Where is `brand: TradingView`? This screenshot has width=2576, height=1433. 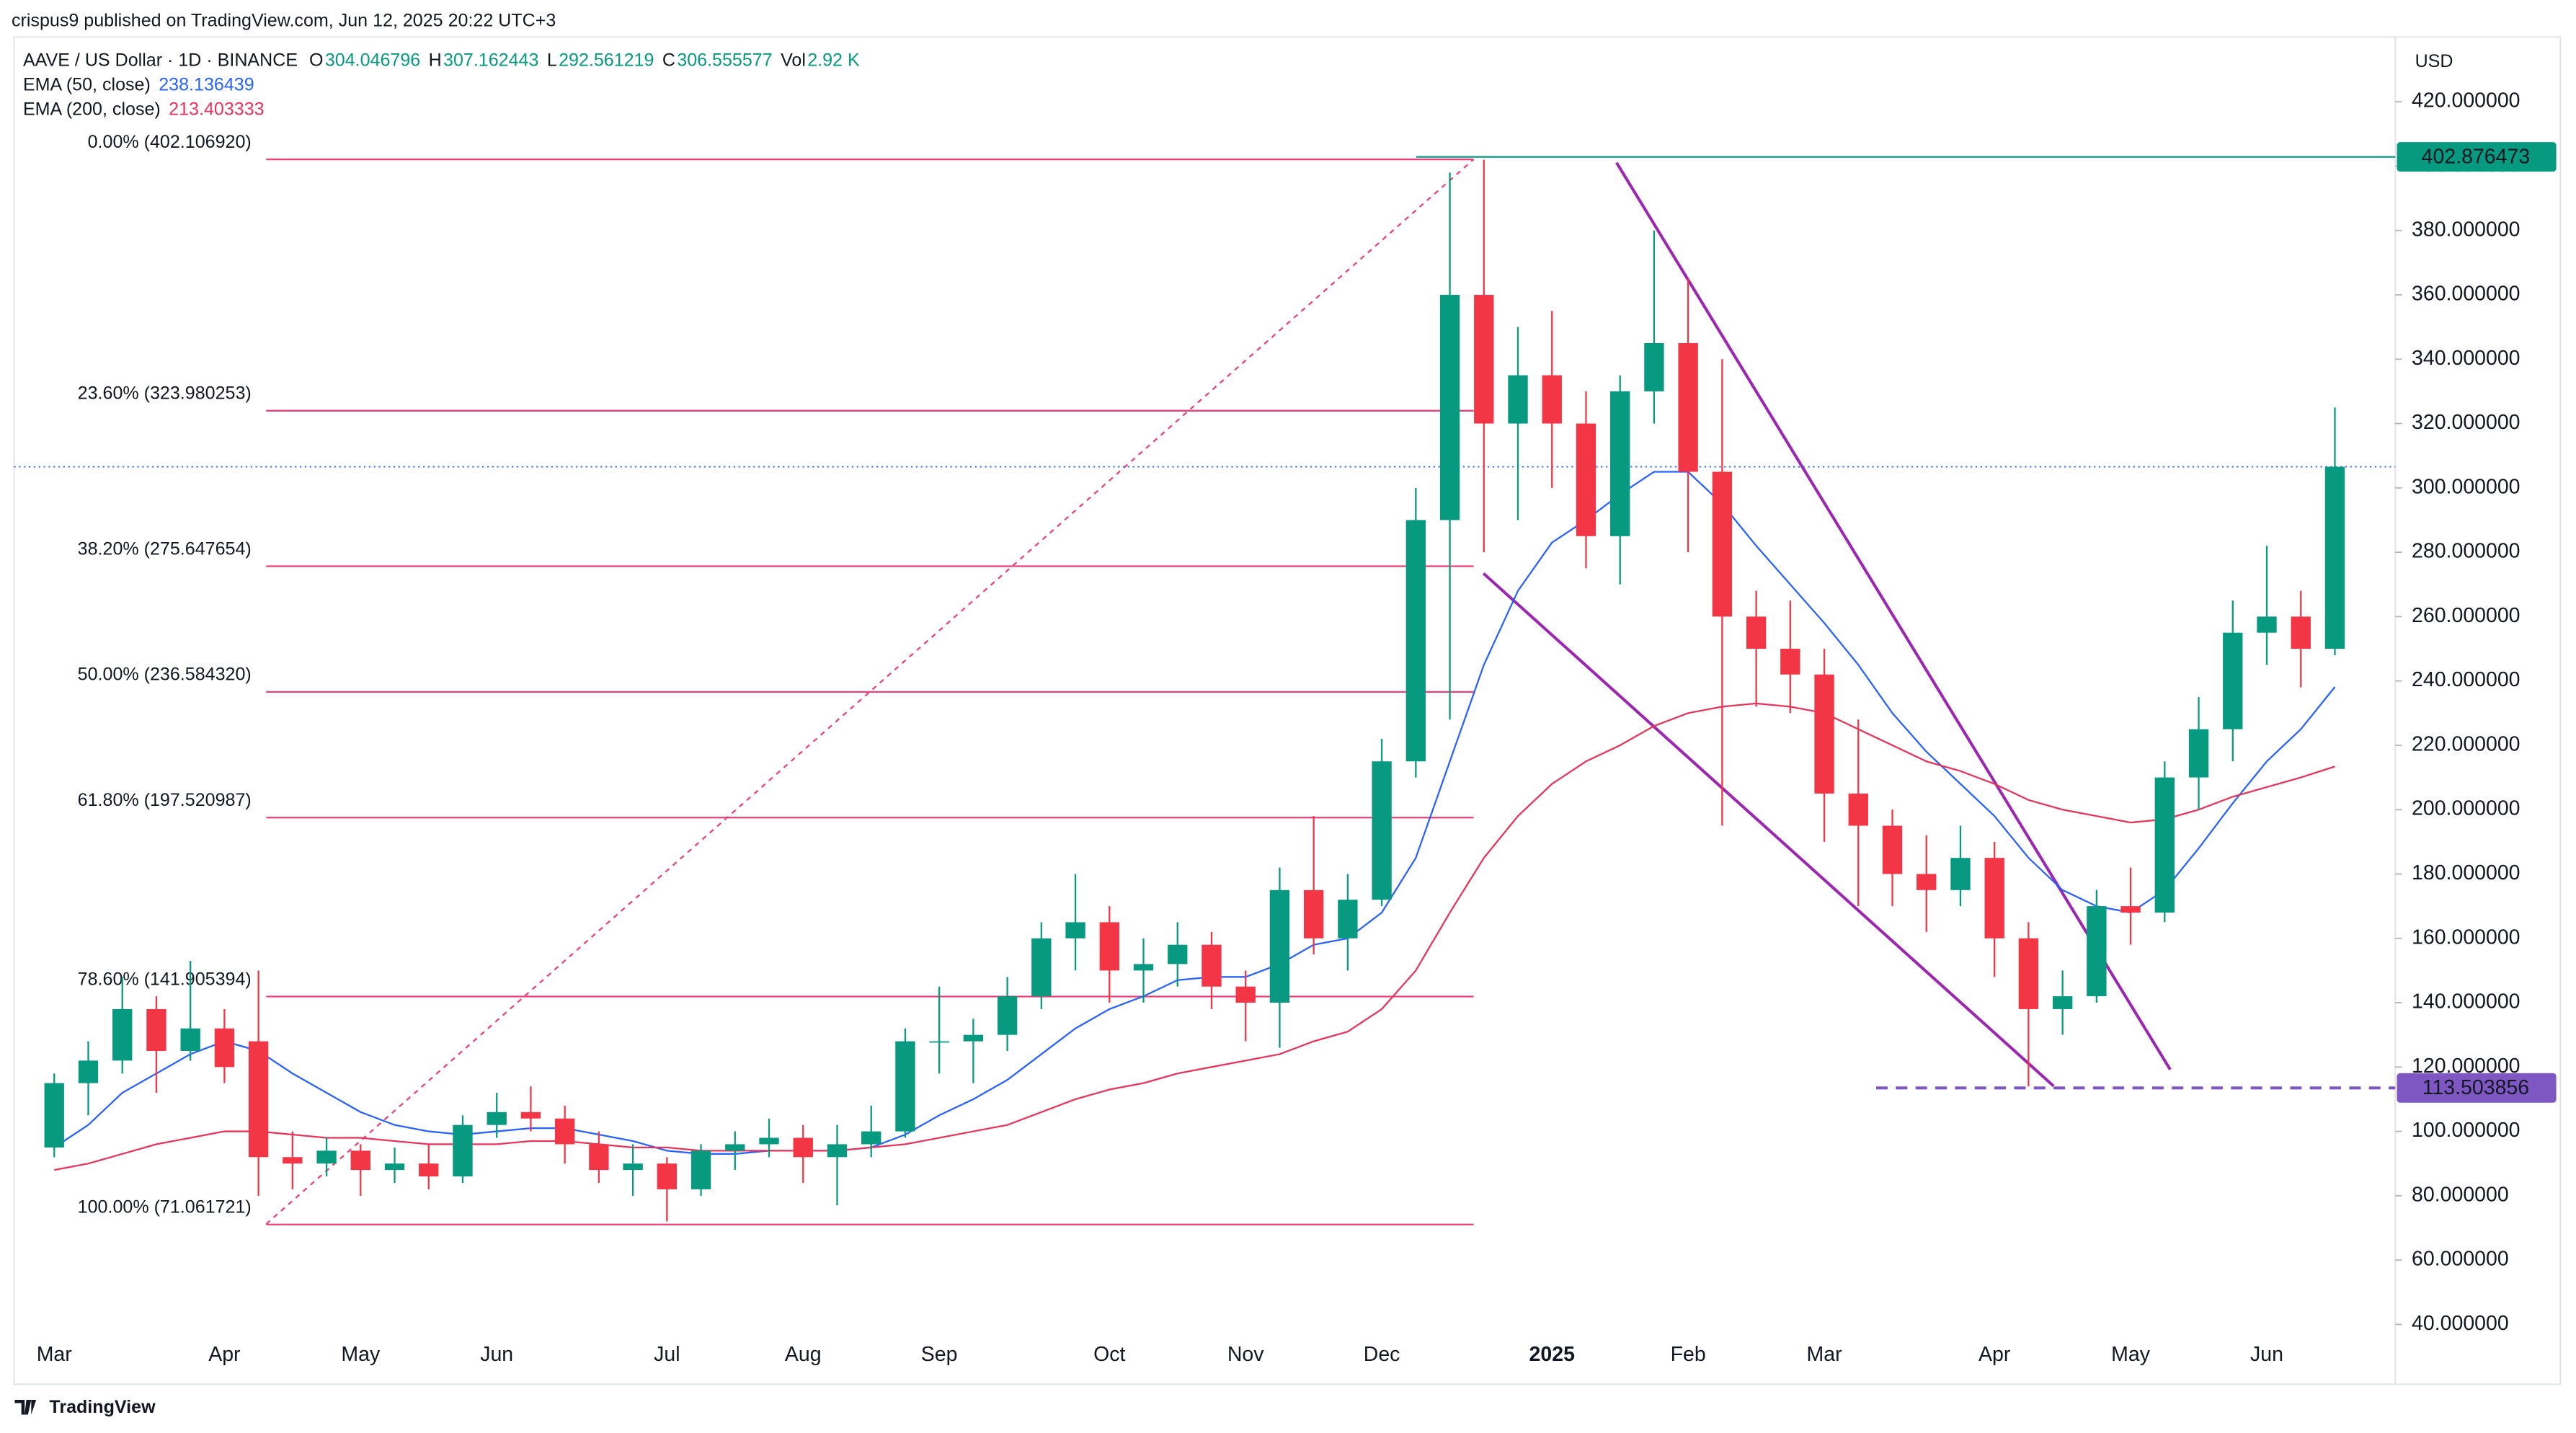 brand: TradingView is located at coordinates (102, 1407).